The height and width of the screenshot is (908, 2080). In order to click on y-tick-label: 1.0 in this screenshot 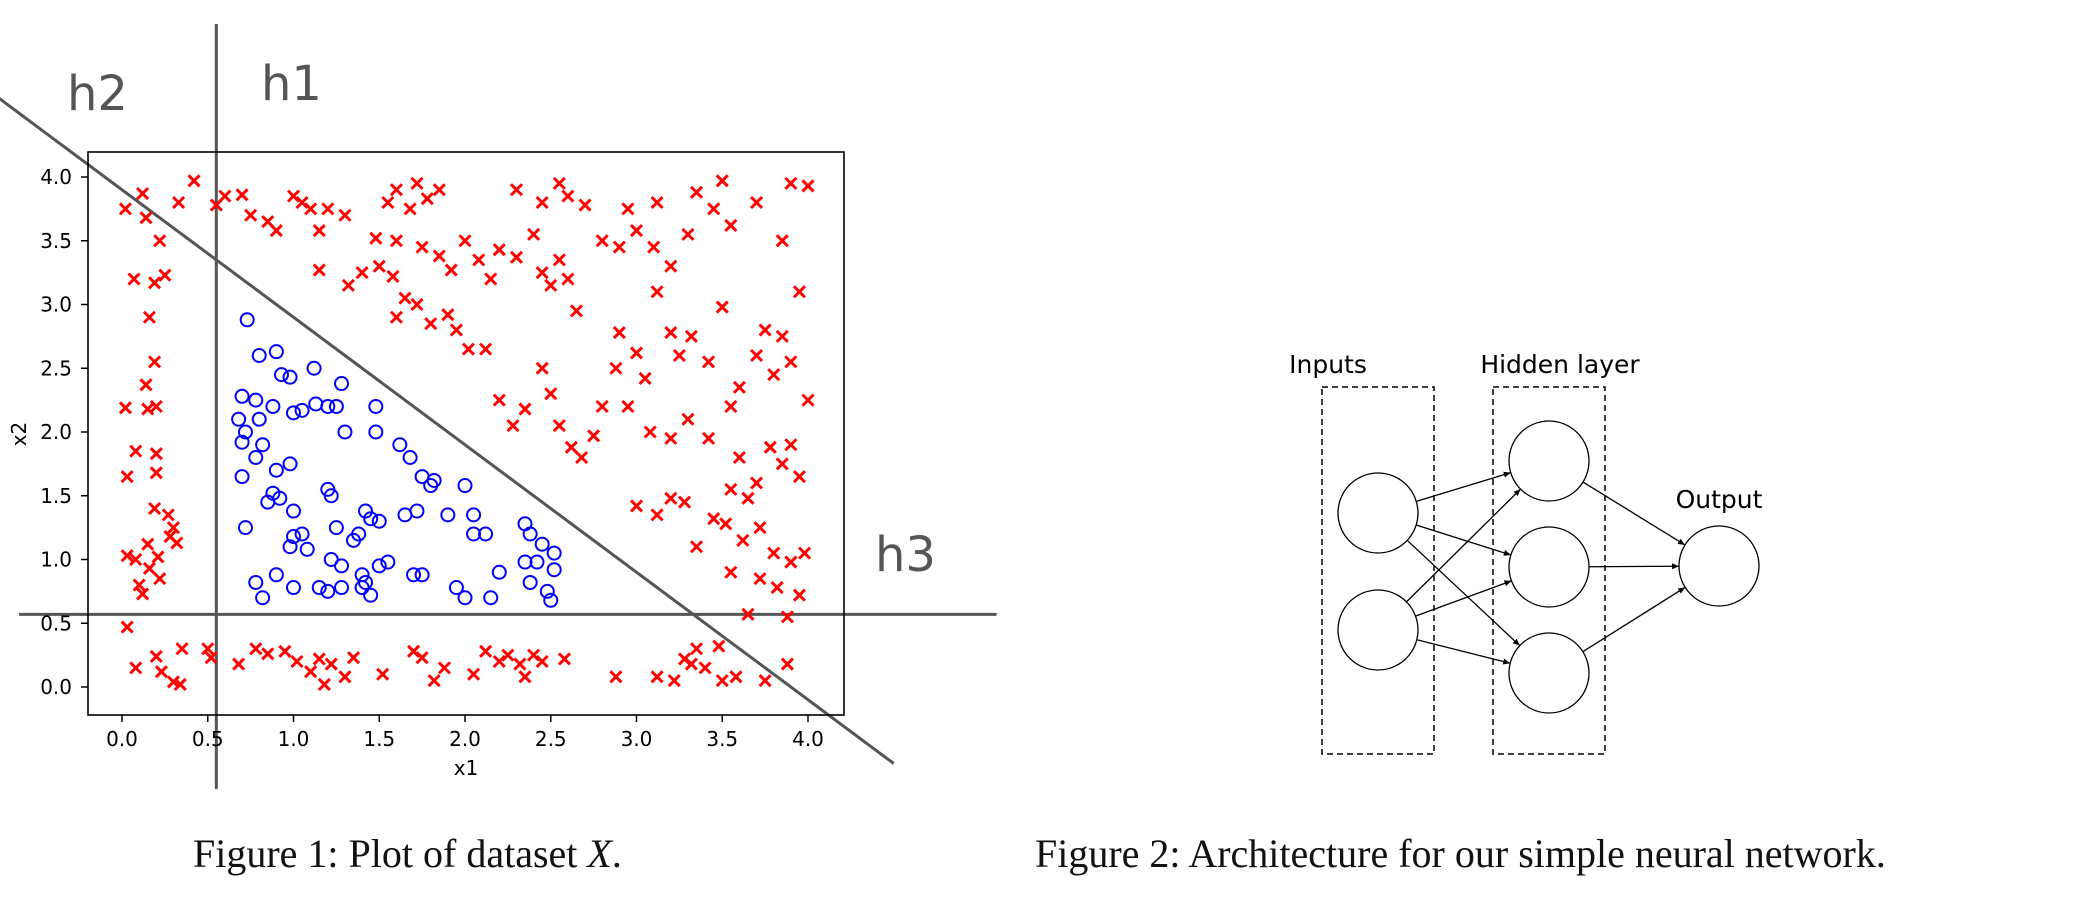, I will do `click(56, 560)`.